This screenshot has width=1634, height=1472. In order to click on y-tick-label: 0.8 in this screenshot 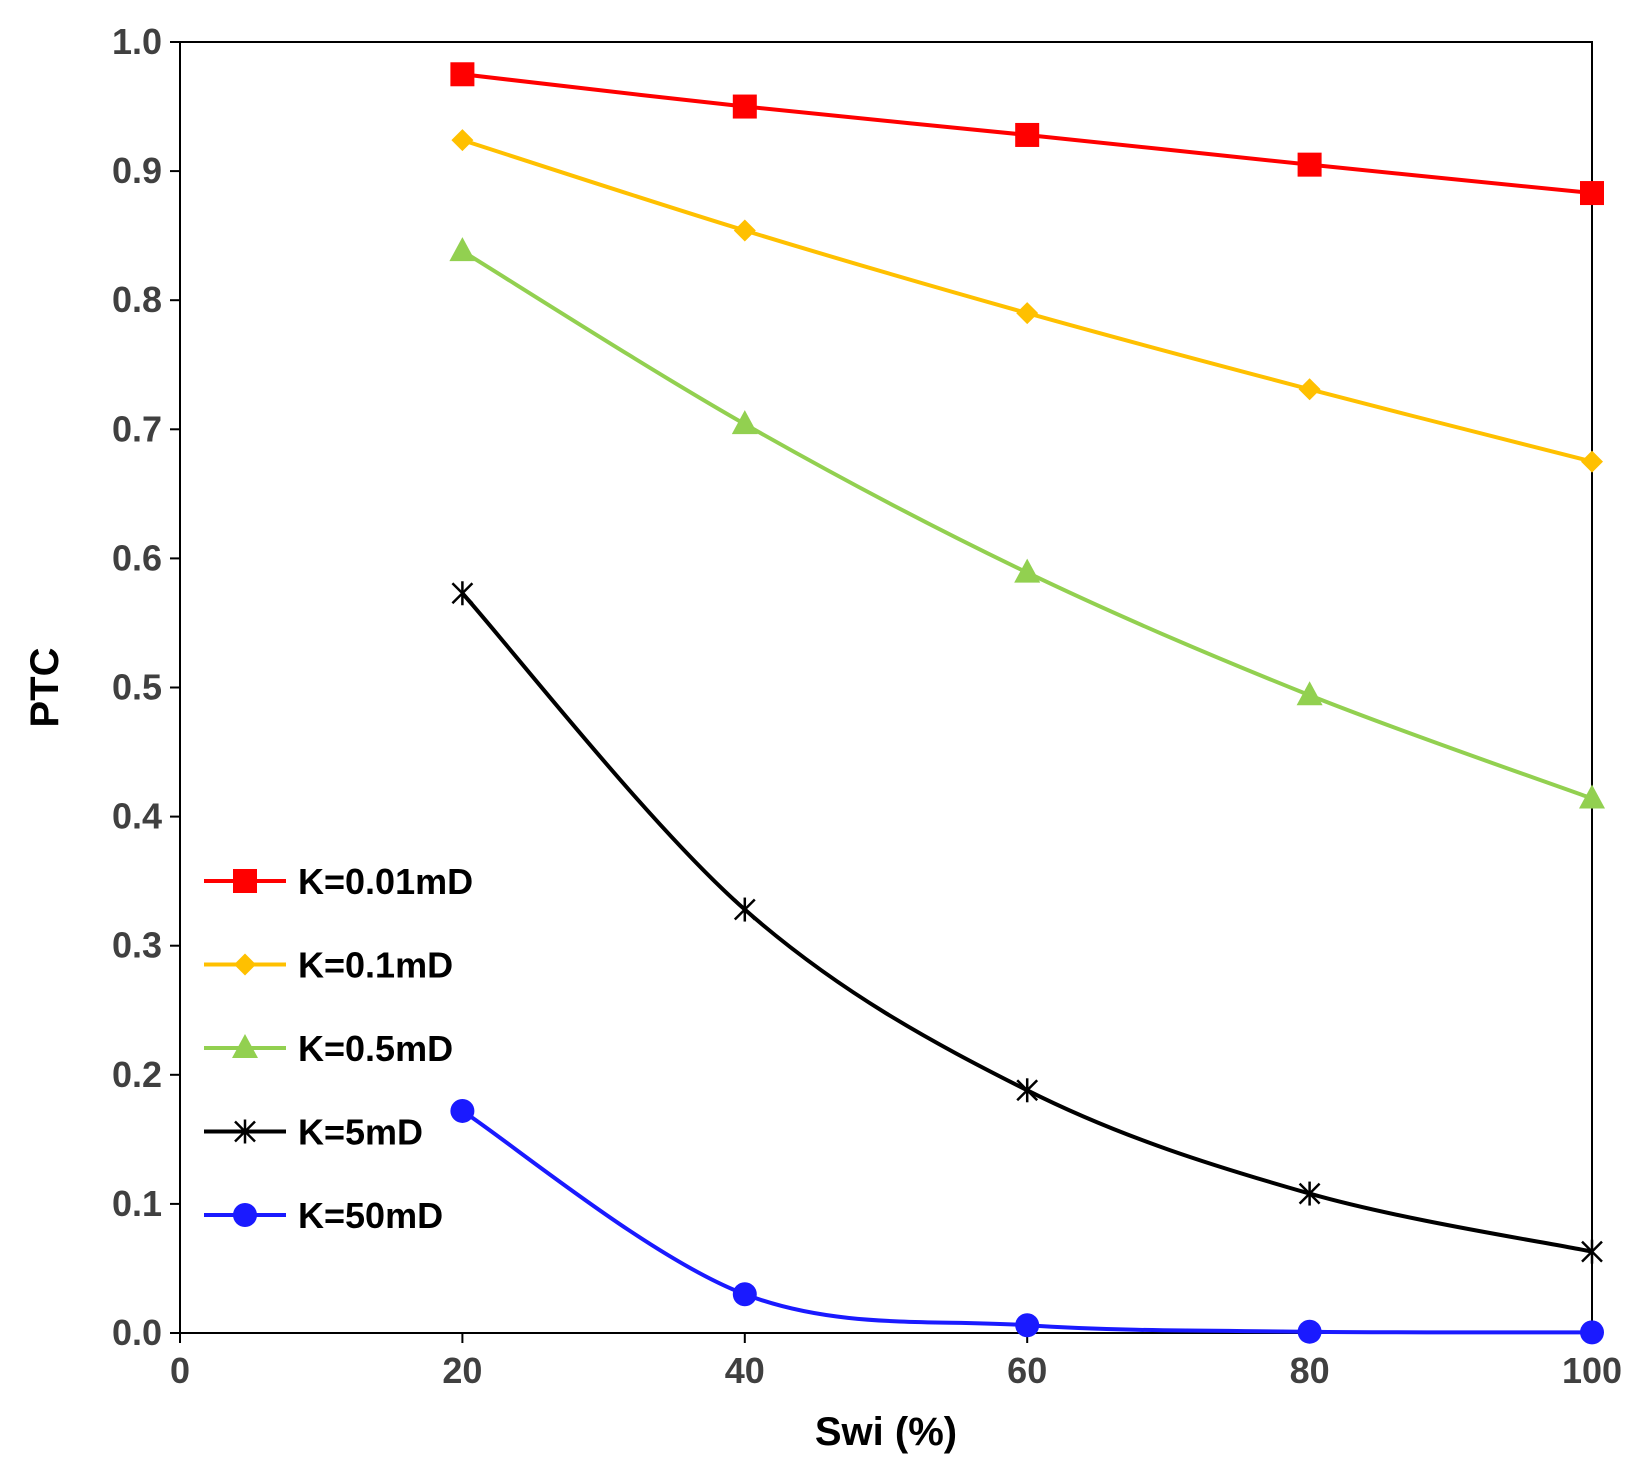, I will do `click(137, 299)`.